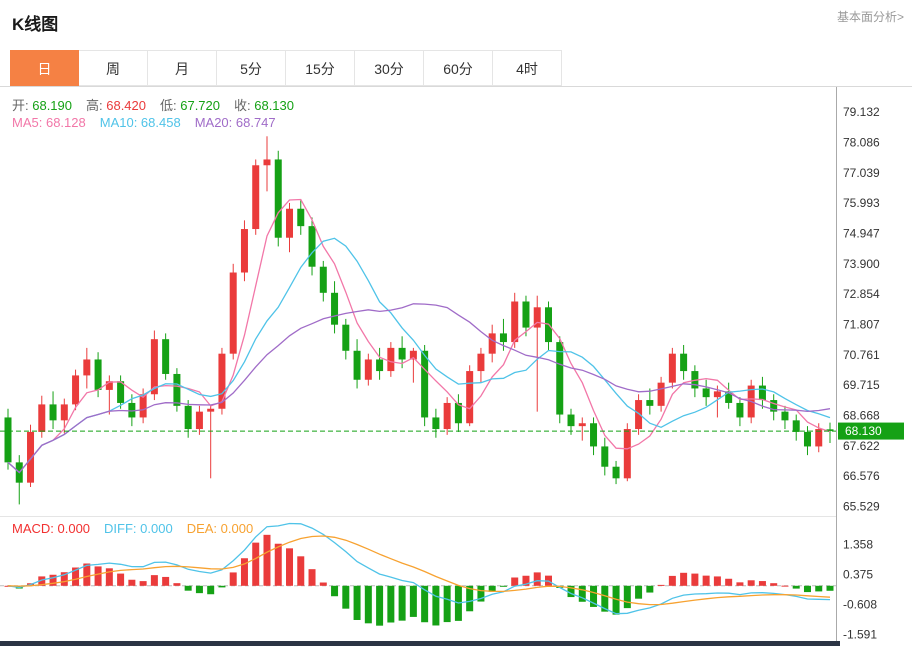  Describe the element at coordinates (861, 233) in the screenshot. I see `y-axis-label: 74.947` at that location.